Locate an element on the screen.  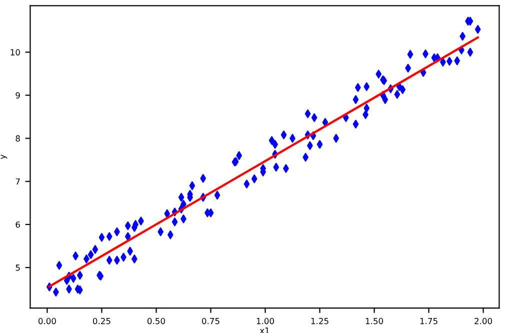
x-tick-label: 2.00 is located at coordinates (483, 321).